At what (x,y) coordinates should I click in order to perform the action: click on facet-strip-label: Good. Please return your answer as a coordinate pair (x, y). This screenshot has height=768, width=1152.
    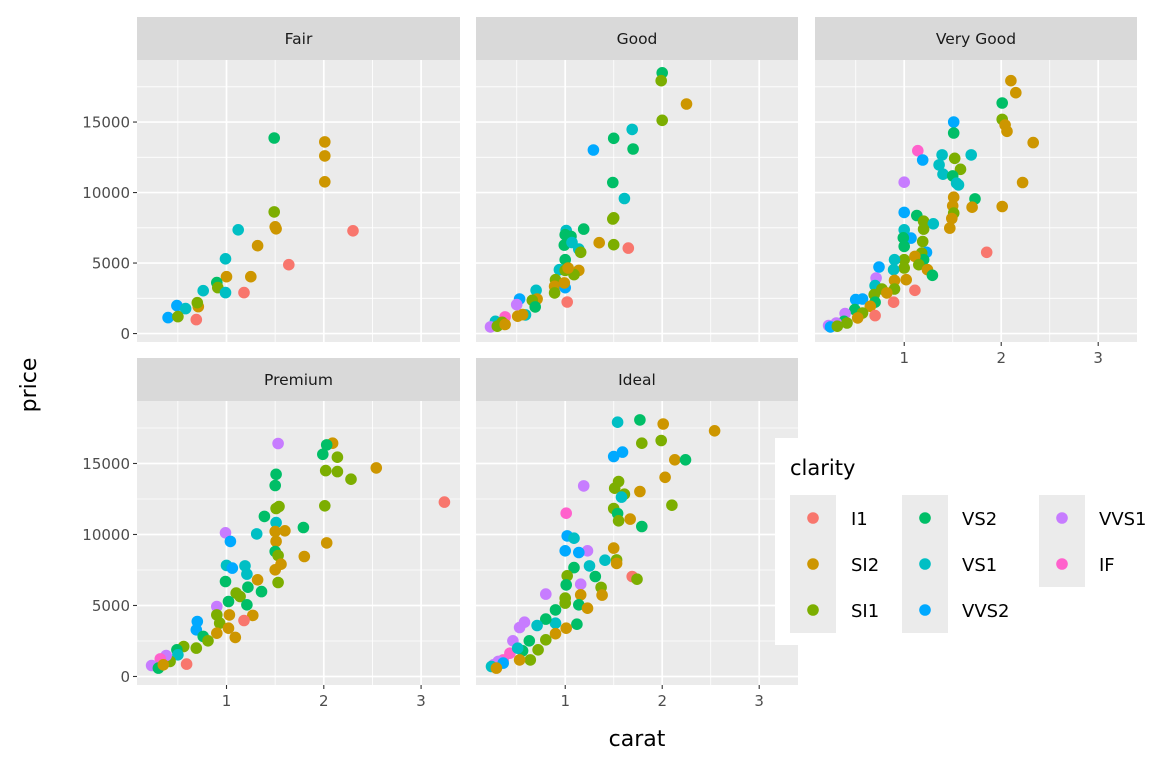
    Looking at the image, I should click on (637, 39).